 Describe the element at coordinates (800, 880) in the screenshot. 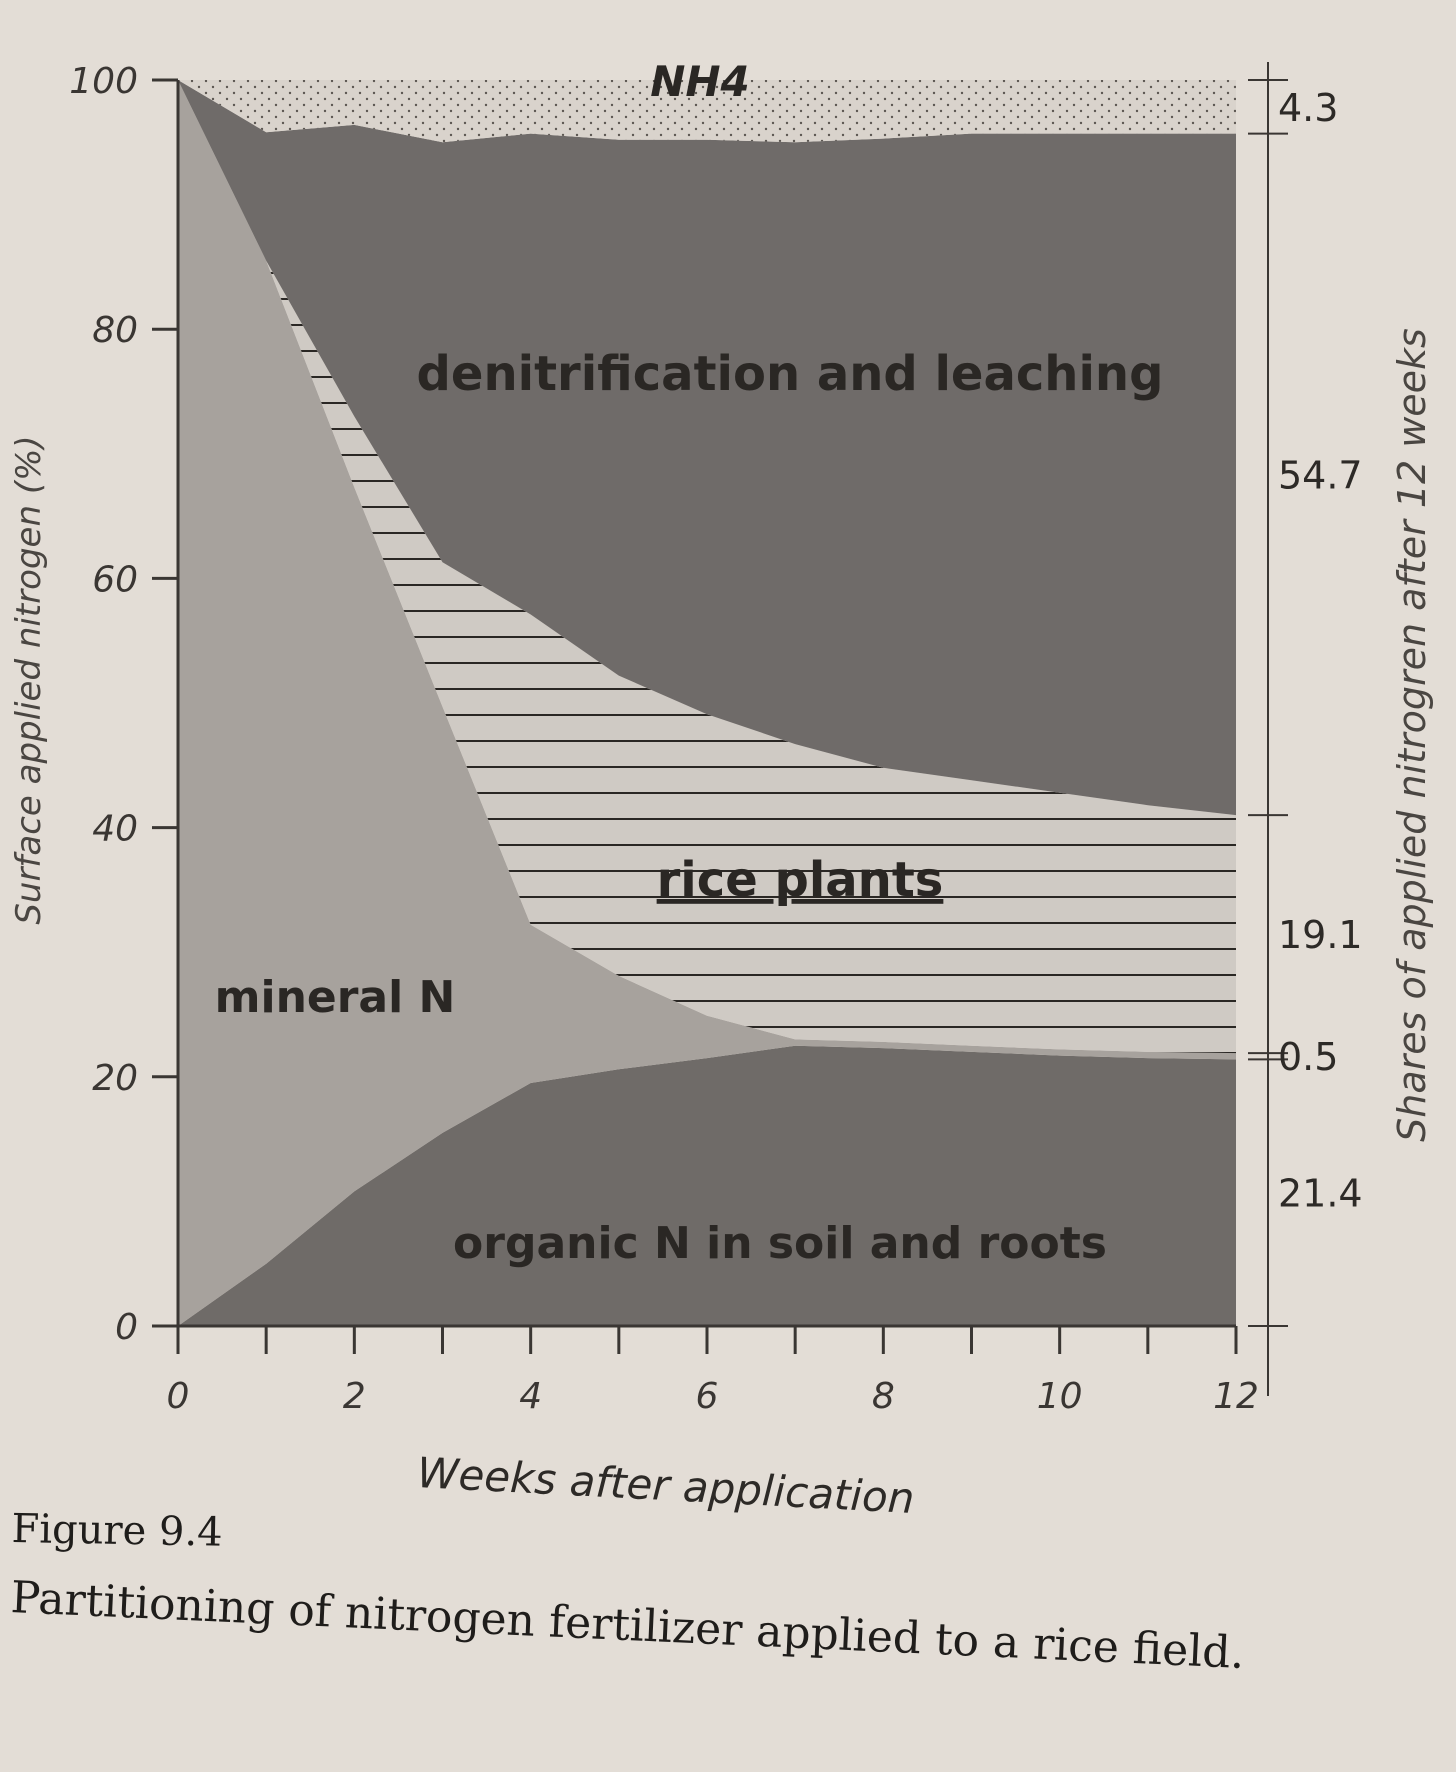

I see `label-rice-plants: rice plants` at that location.